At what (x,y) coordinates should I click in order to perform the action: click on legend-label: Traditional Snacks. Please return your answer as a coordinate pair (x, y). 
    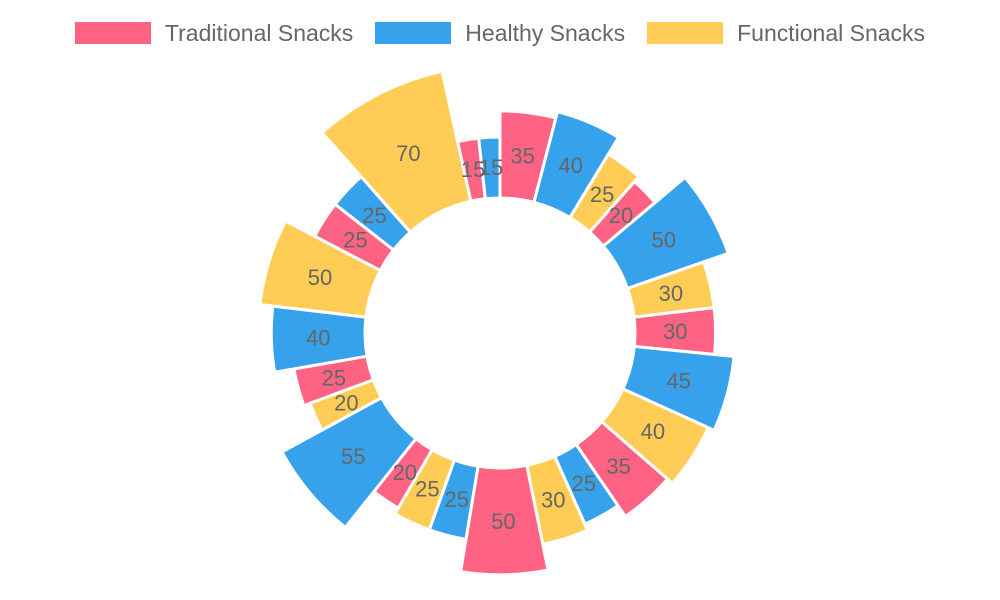
    Looking at the image, I should click on (259, 32).